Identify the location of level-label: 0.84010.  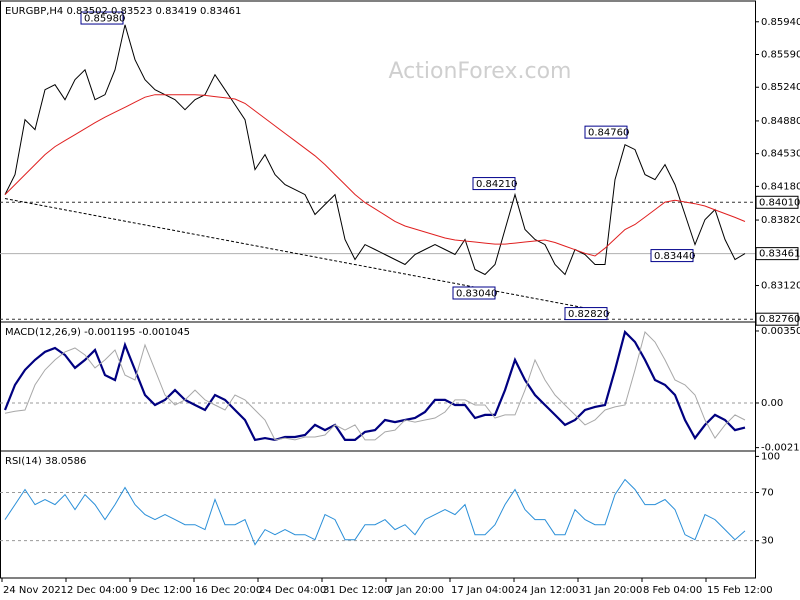
(779, 202).